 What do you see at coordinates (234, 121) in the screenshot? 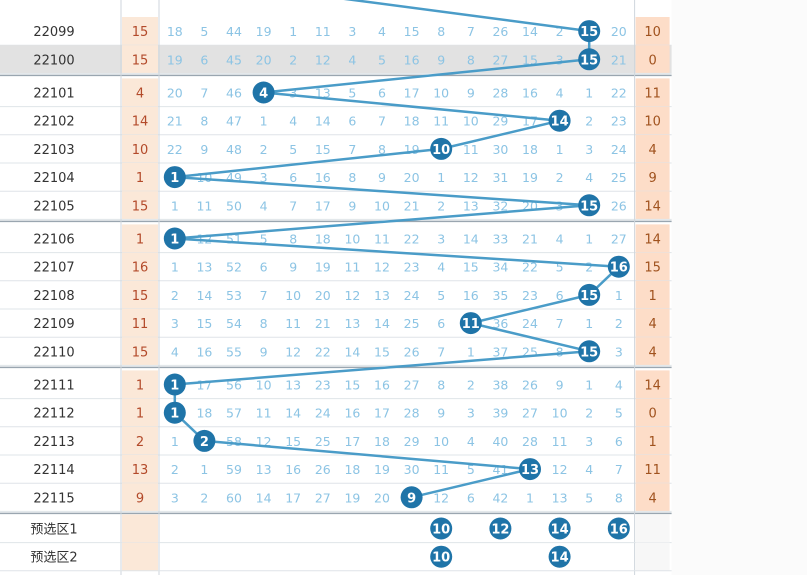
I see `miss-count: 47` at bounding box center [234, 121].